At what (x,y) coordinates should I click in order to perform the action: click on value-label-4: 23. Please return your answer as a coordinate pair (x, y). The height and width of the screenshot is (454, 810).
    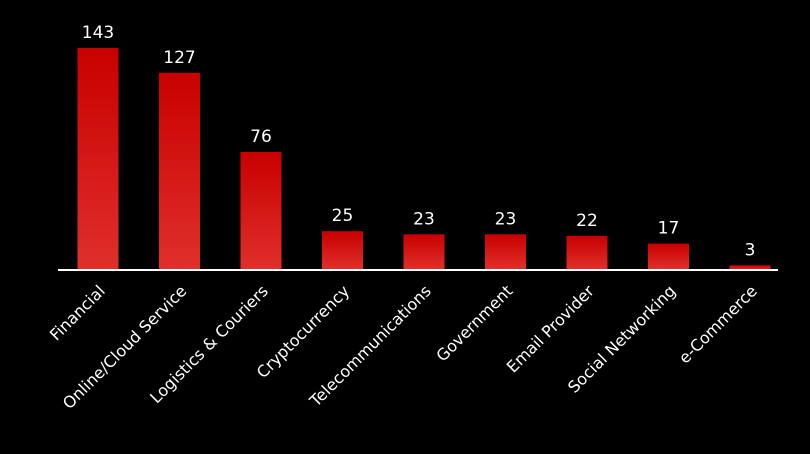
    Looking at the image, I should click on (424, 219).